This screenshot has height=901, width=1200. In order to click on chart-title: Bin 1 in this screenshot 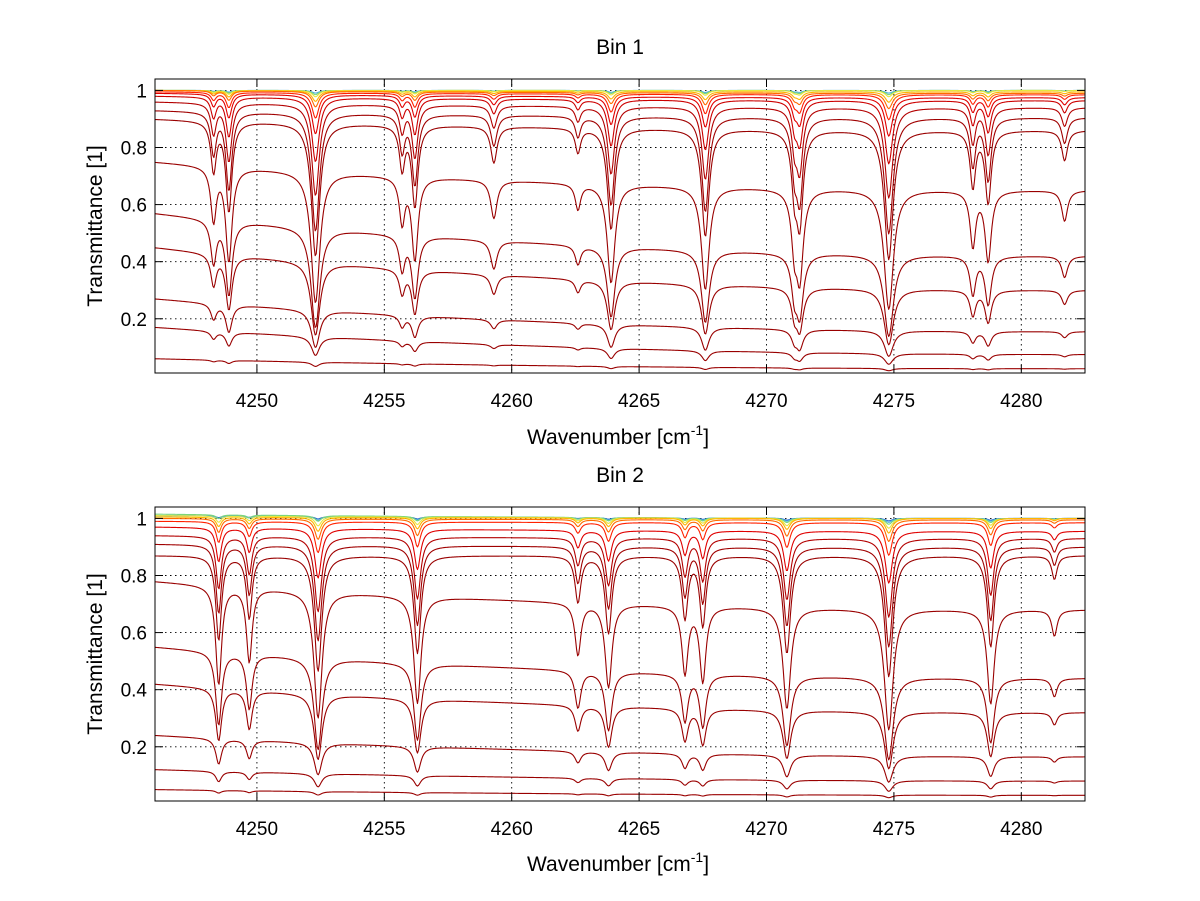, I will do `click(620, 47)`.